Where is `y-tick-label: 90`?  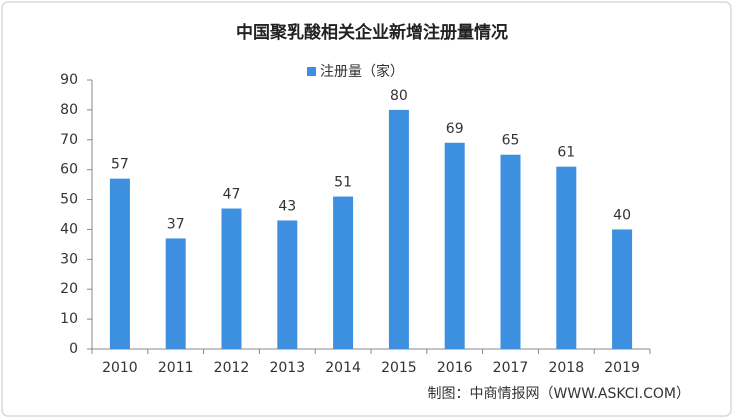
y-tick-label: 90 is located at coordinates (69, 80).